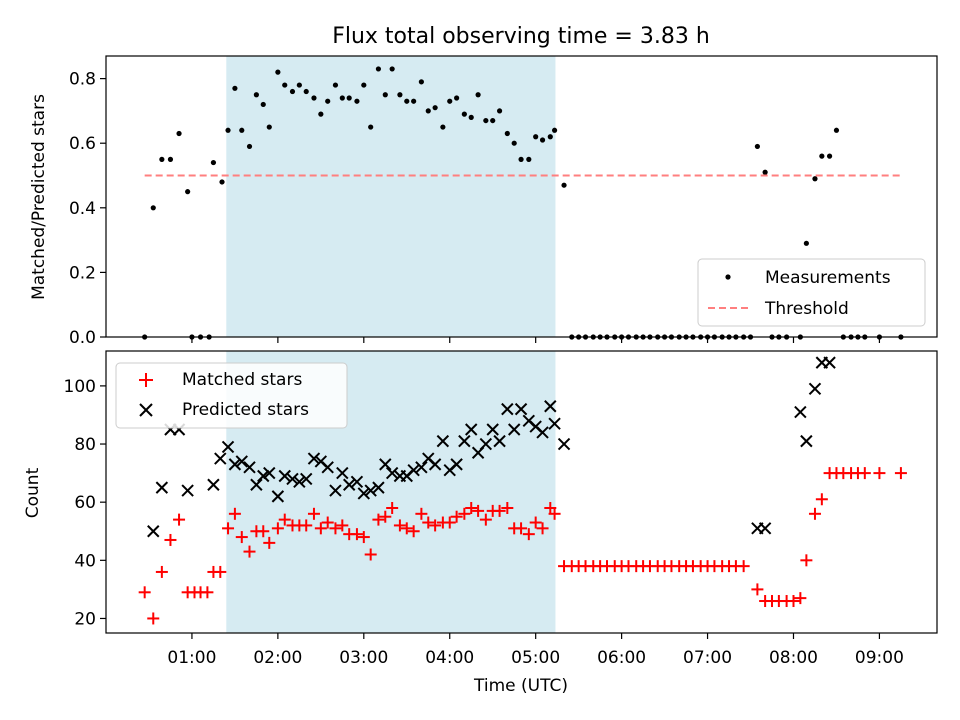 The height and width of the screenshot is (720, 960). I want to click on legend-matched-label: Matched stars, so click(242, 380).